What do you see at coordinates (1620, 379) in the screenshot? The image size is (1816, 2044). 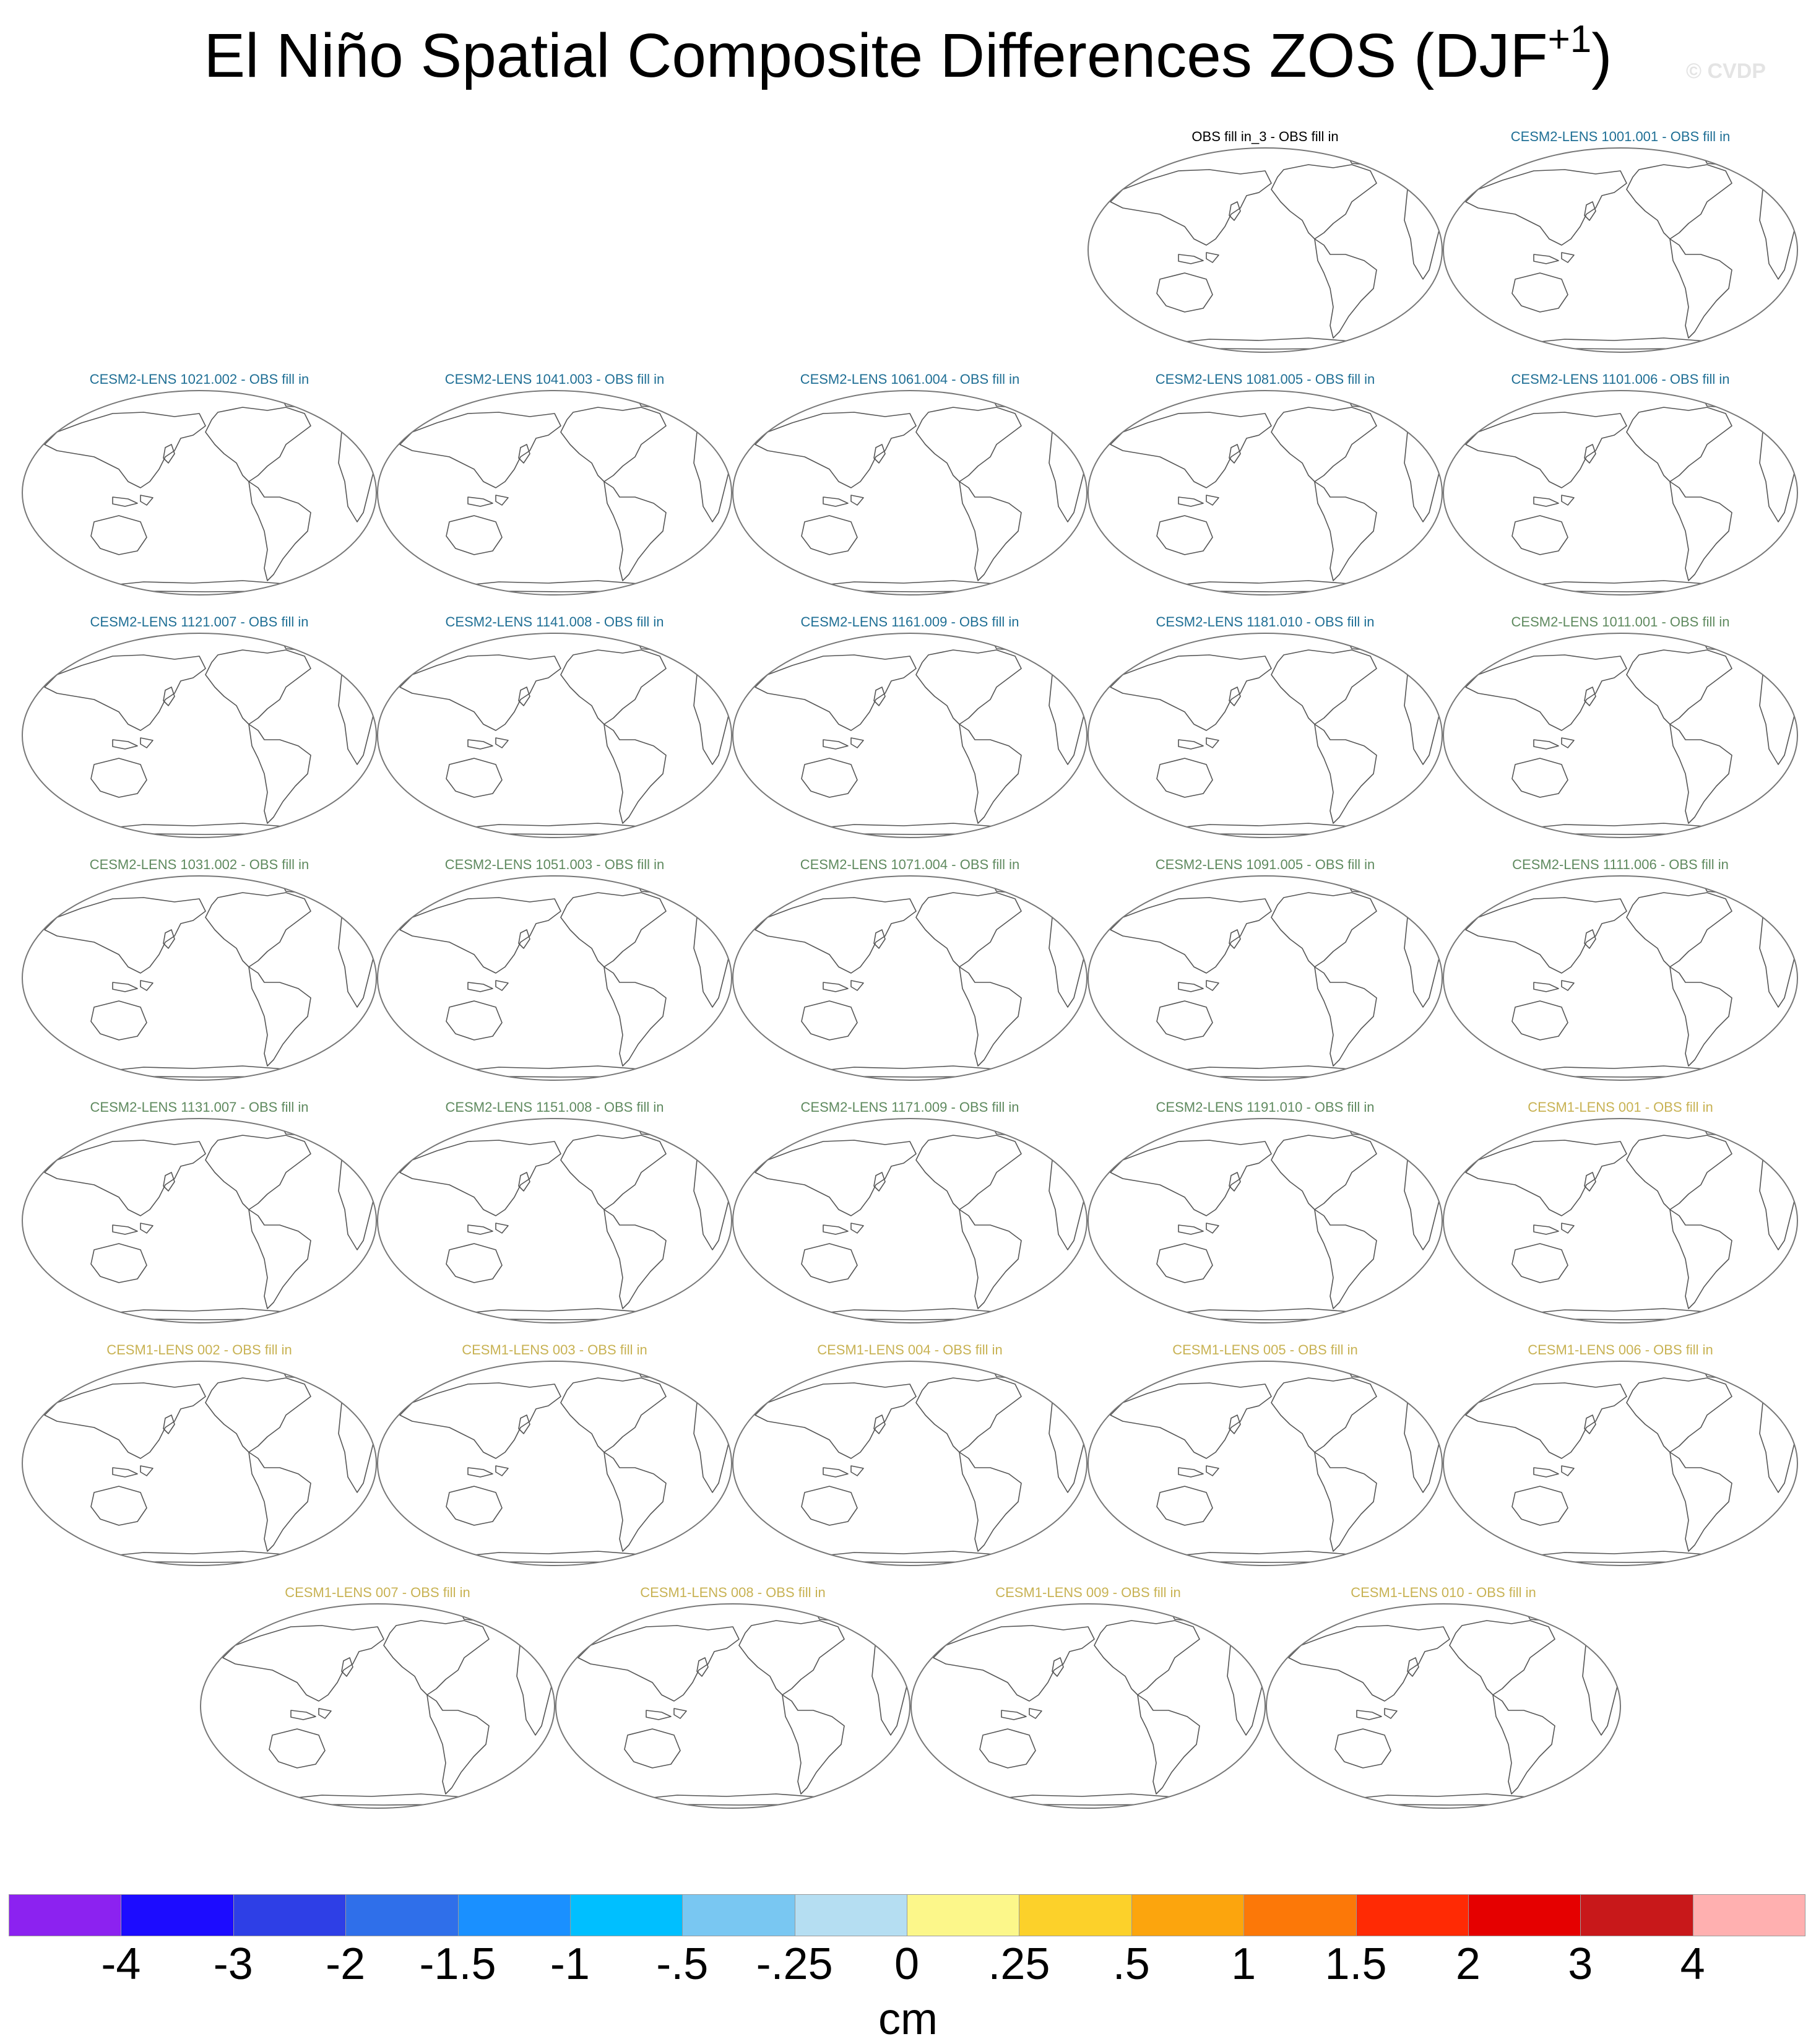 I see `panel-title: CESM2-LENS 1101.006 - OBS fill in` at bounding box center [1620, 379].